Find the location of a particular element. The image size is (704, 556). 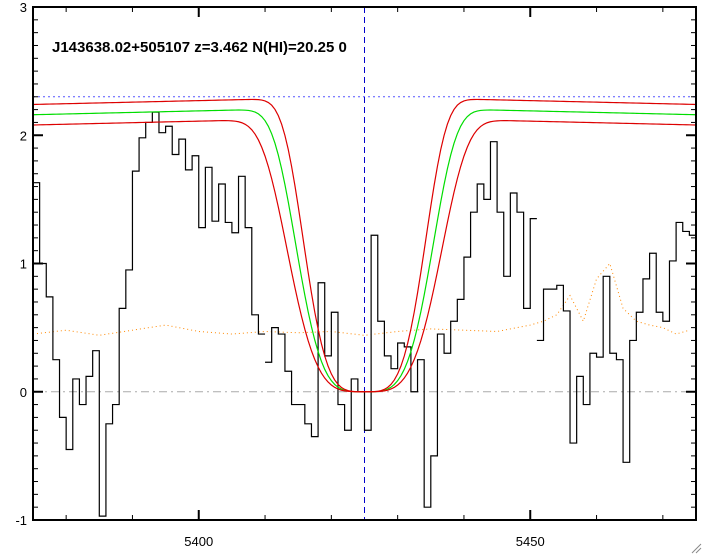

x-tick-label: 5450 is located at coordinates (530, 541).